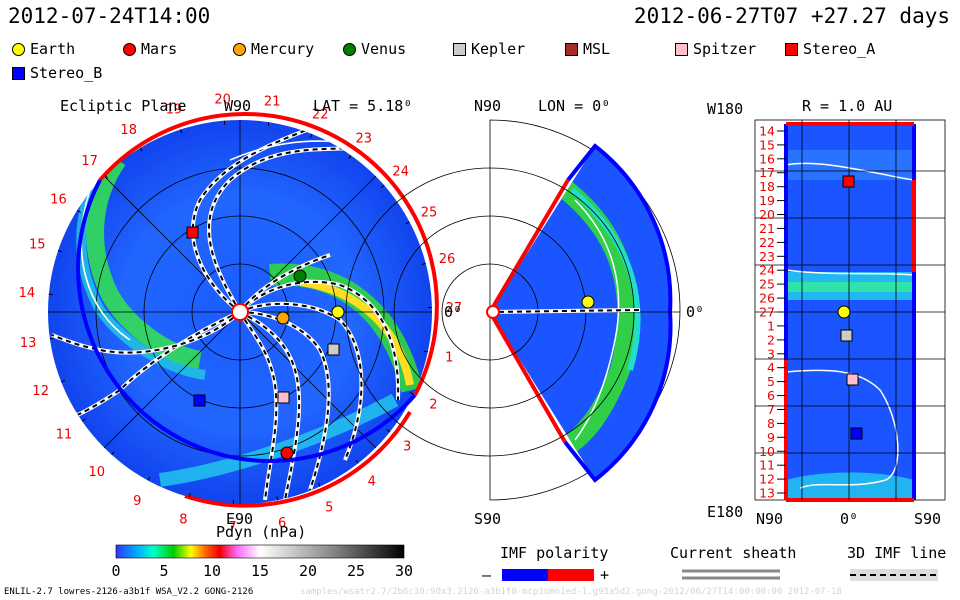 This screenshot has height=600, width=960. I want to click on legend-item-venus: Venus, so click(374, 49).